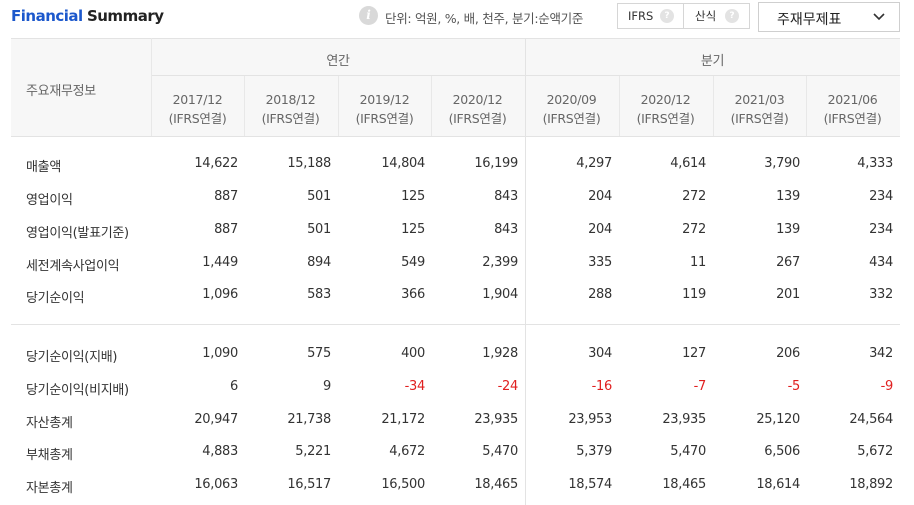 Image resolution: width=914 pixels, height=505 pixels. Describe the element at coordinates (778, 484) in the screenshot. I see `value-cell: 18,614` at that location.